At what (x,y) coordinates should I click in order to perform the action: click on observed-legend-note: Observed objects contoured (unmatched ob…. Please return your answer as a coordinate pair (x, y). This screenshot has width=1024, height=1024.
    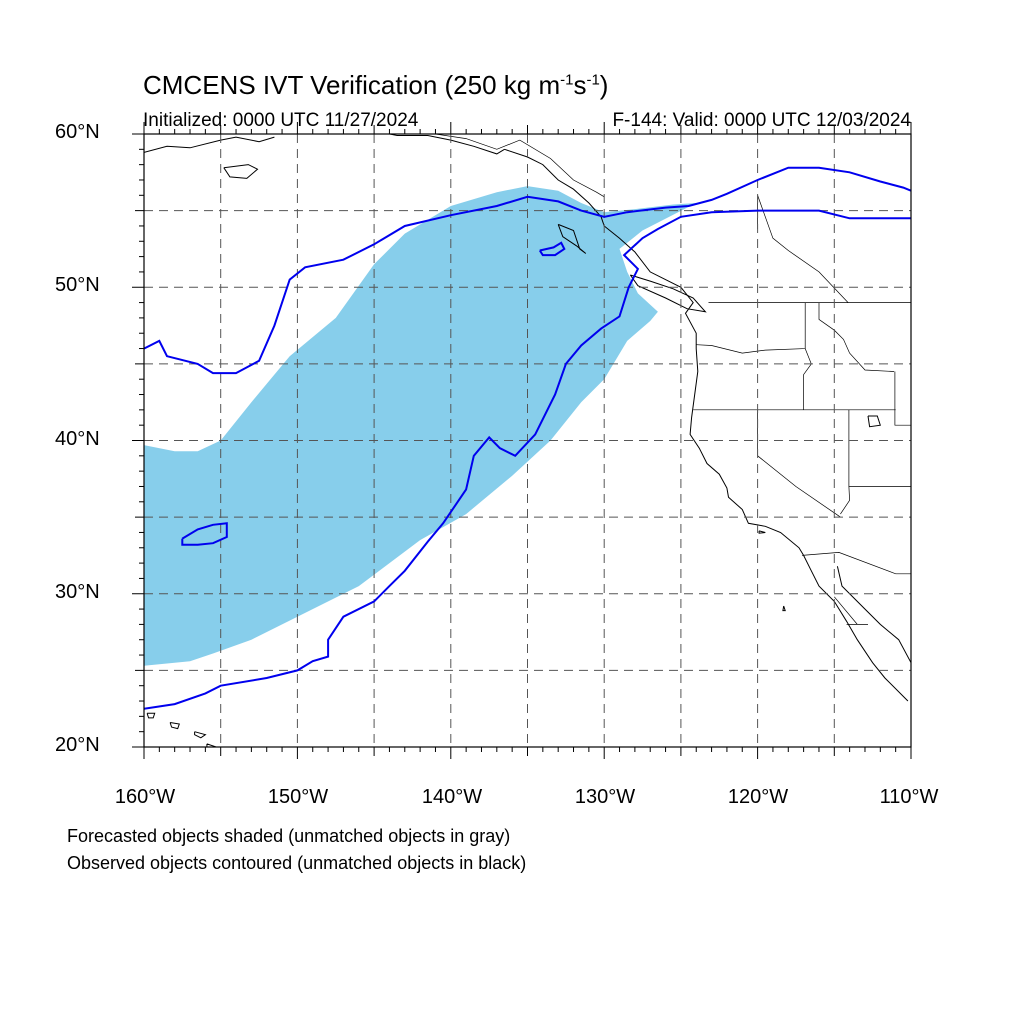
    Looking at the image, I should click on (297, 863).